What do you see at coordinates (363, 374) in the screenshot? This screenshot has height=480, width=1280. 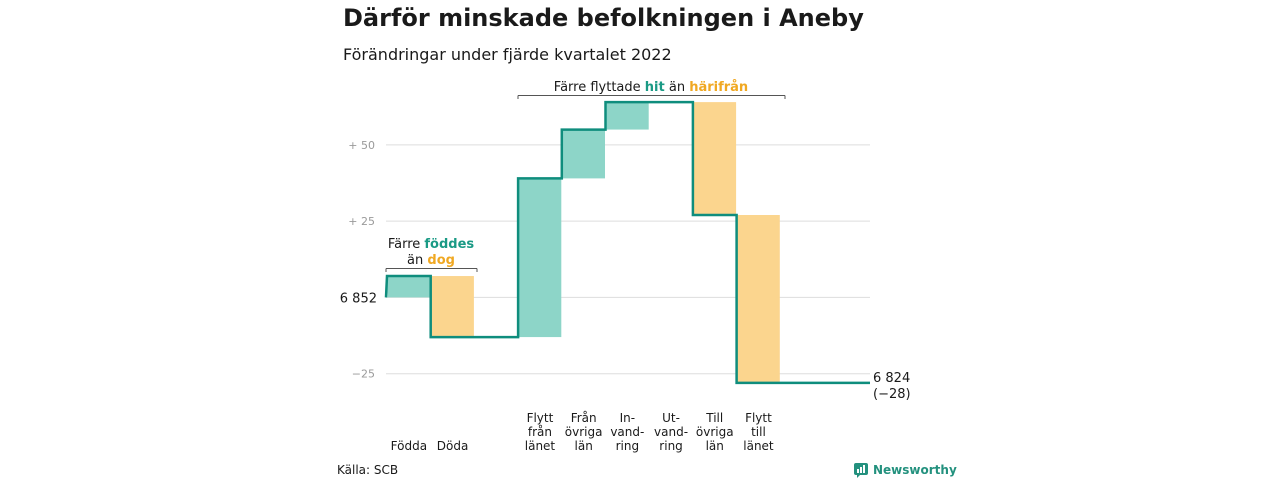 I see `y-tick-label: −25` at bounding box center [363, 374].